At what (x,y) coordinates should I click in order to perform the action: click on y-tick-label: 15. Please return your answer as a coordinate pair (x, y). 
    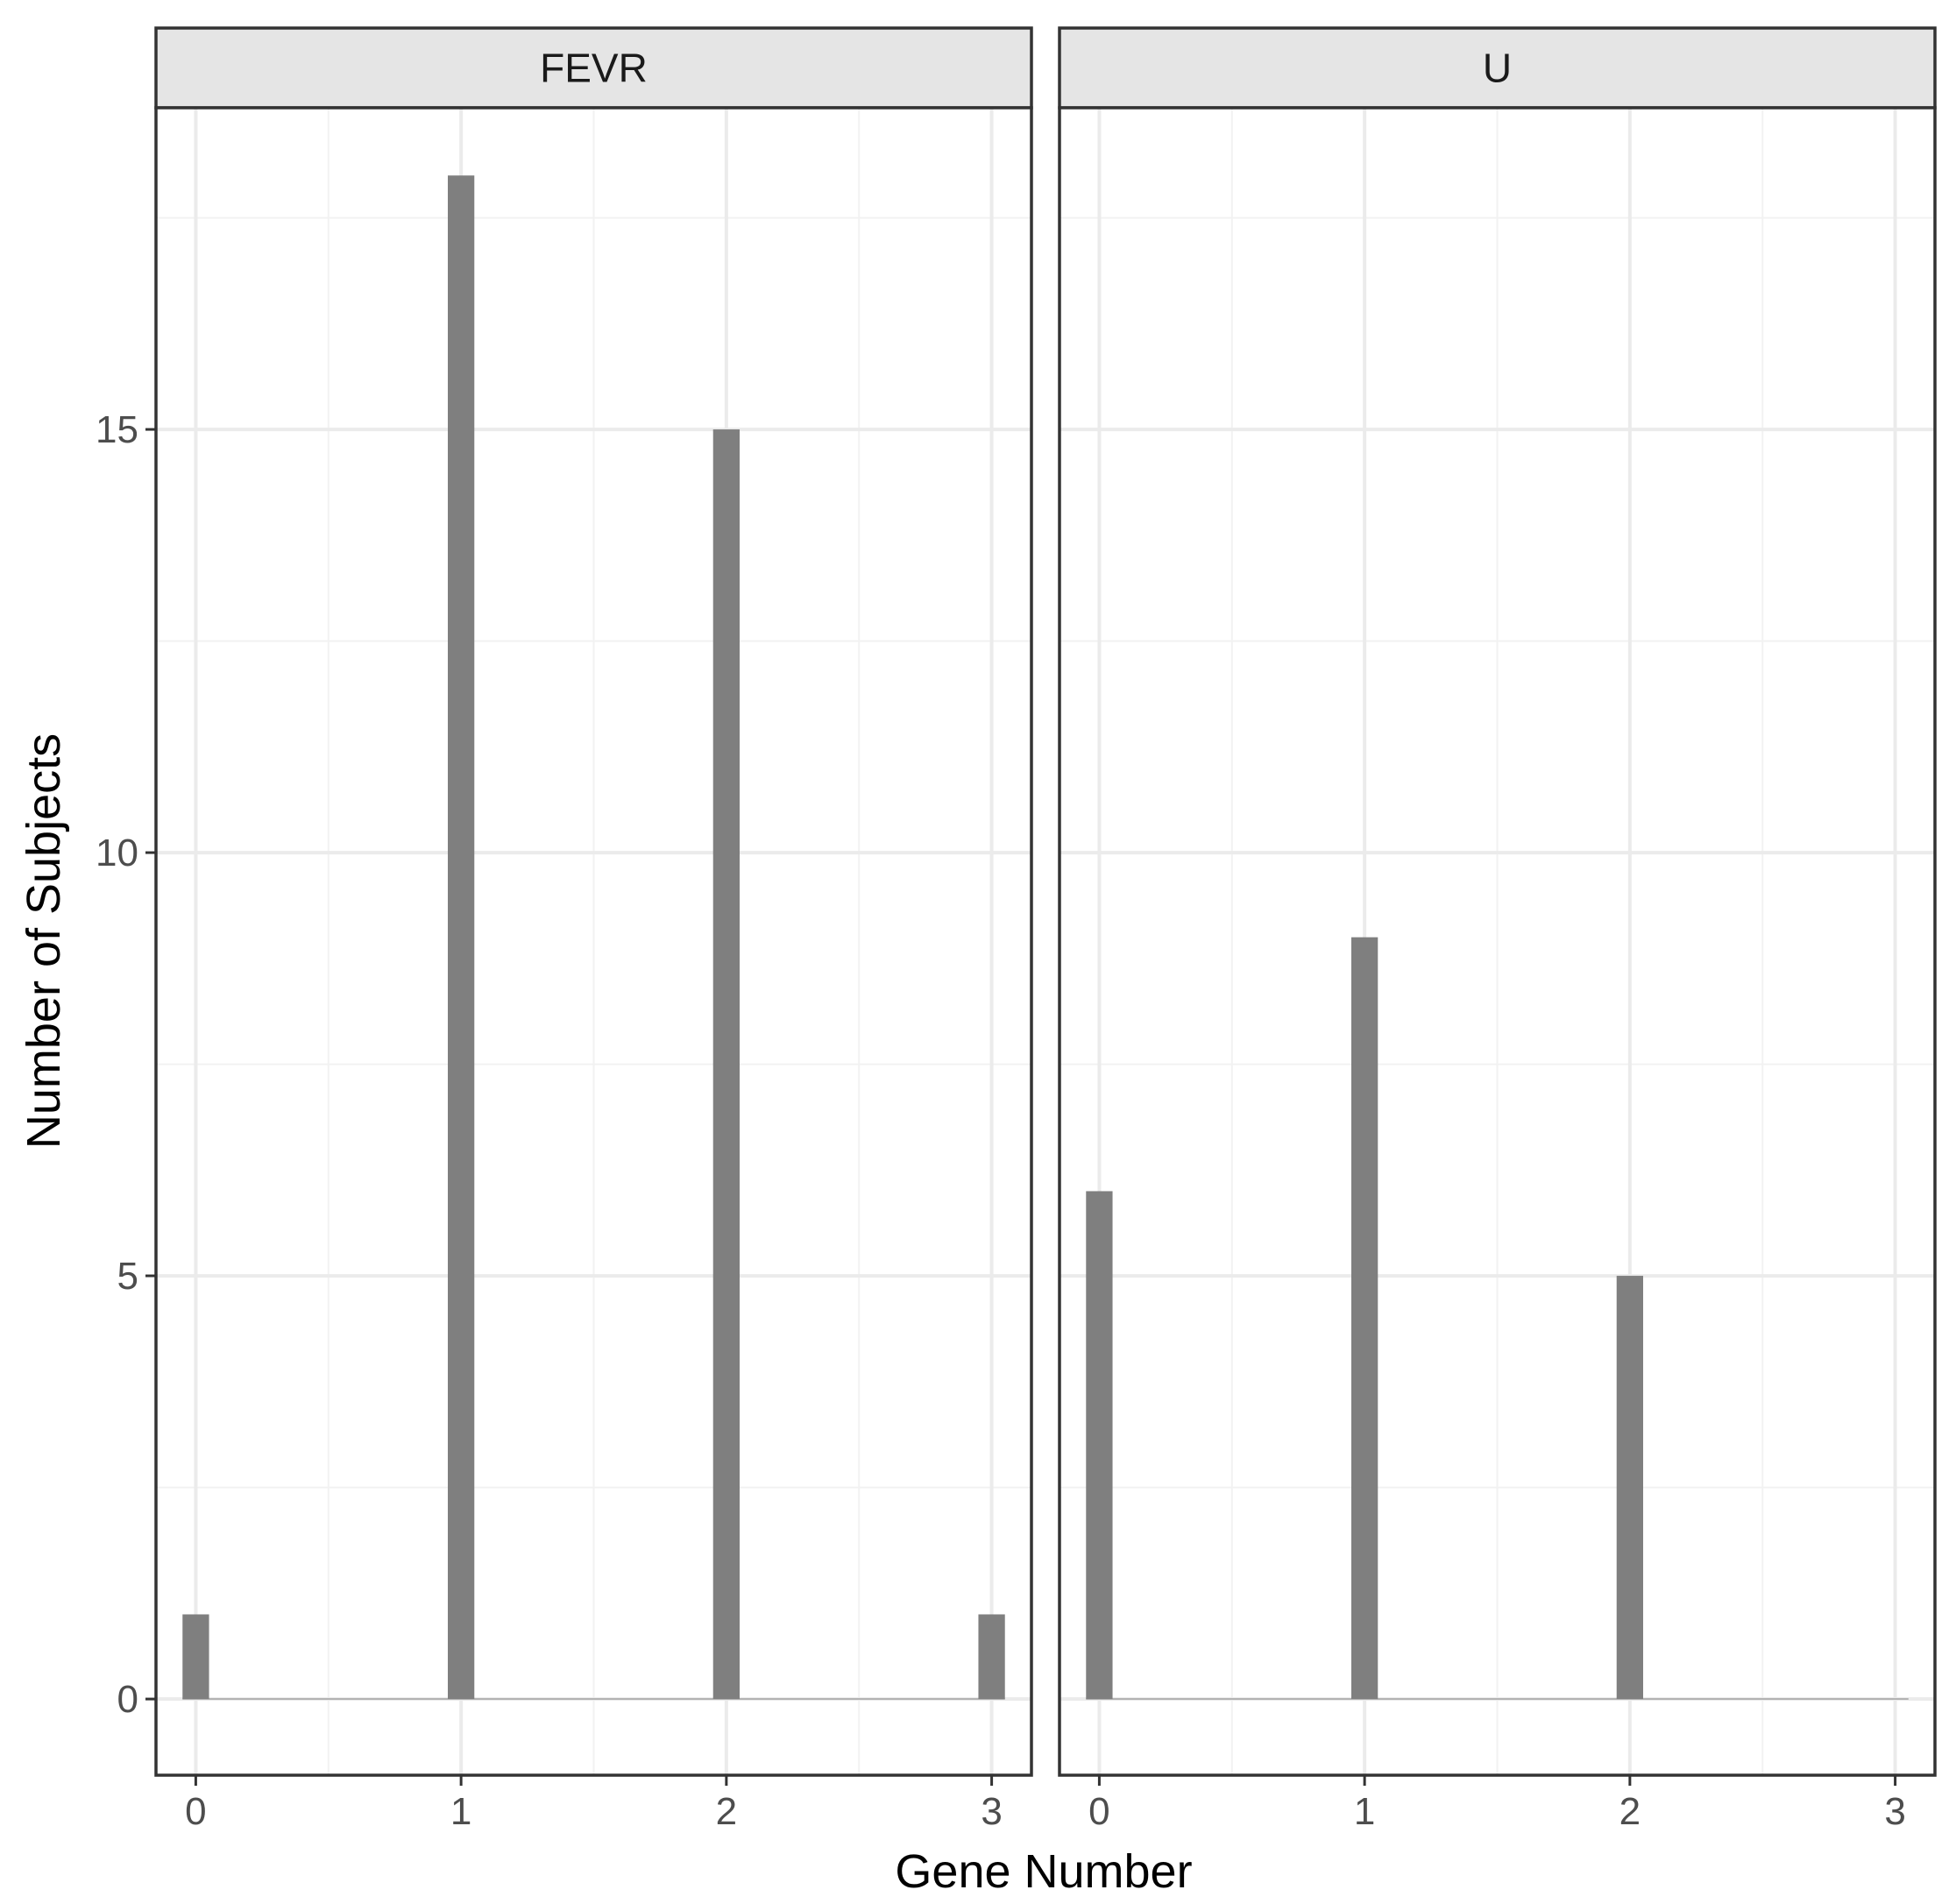
    Looking at the image, I should click on (117, 429).